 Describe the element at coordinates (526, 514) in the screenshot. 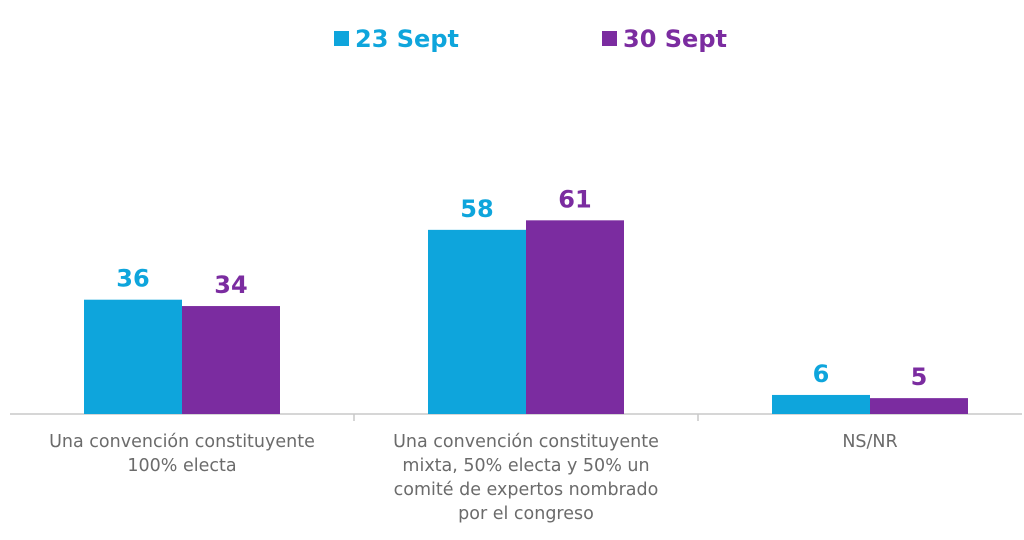

I see `category-label-line: por el congreso` at that location.